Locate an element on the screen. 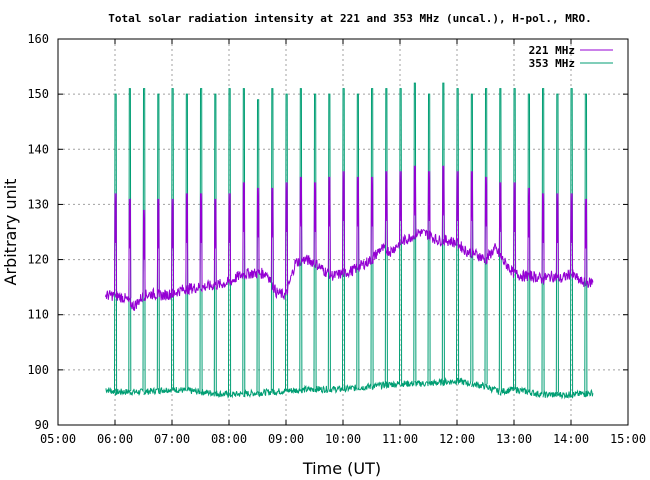 Image resolution: width=650 pixels, height=480 pixels. y-tick-label: 150 is located at coordinates (38, 94).